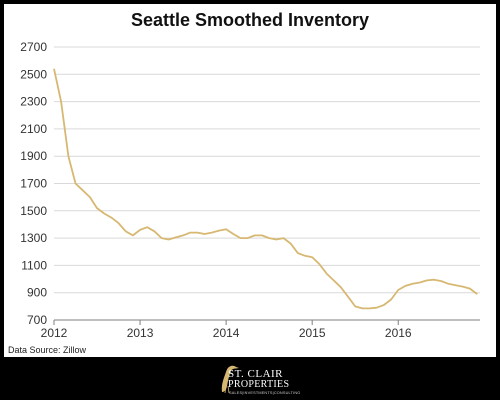 Image resolution: width=500 pixels, height=400 pixels. I want to click on y-tick-label: 1900, so click(33, 156).